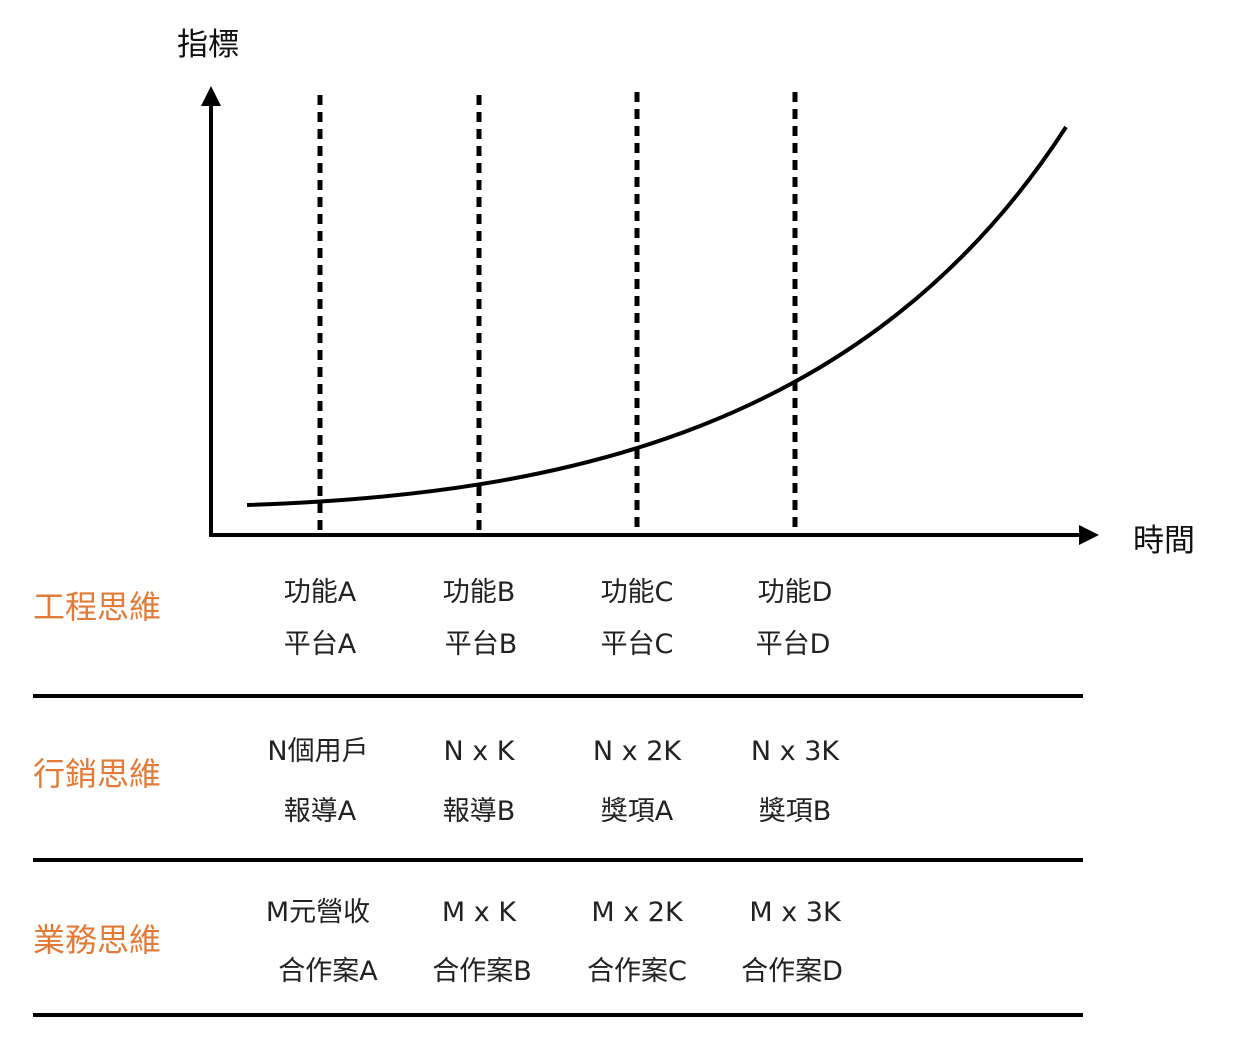 The image size is (1236, 1042). I want to click on cell-eng-row1-col4: 功能D, so click(795, 592).